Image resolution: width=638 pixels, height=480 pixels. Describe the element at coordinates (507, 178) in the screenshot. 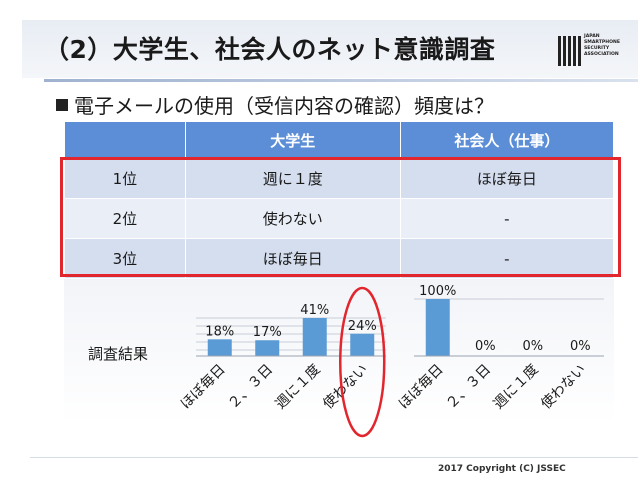

I see `worker-cell: ほぼ毎日` at that location.